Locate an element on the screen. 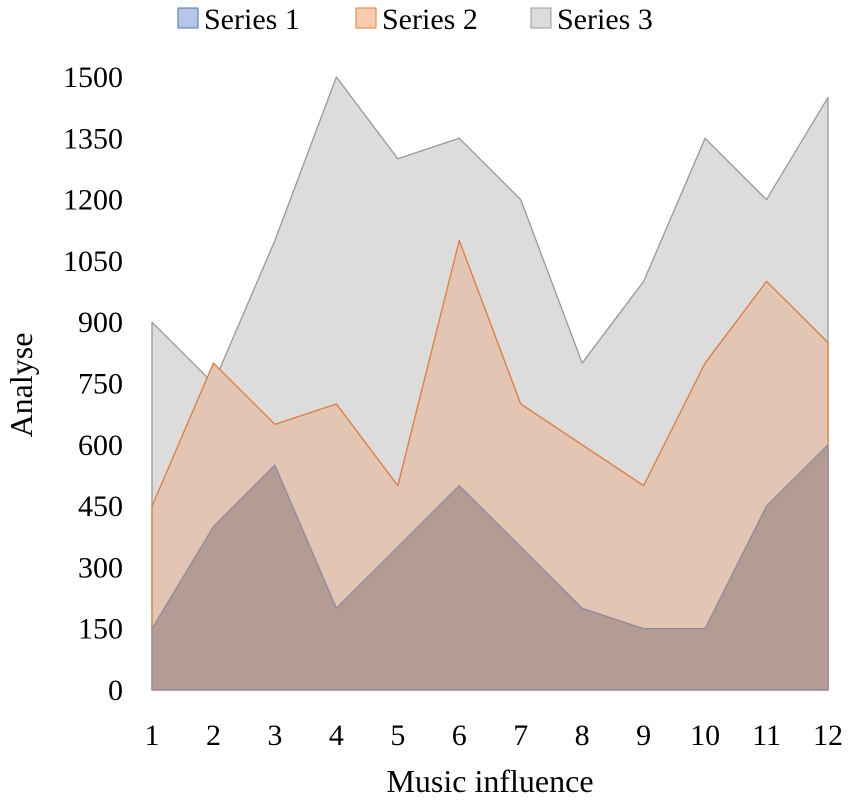 This screenshot has height=800, width=851. y-tick-label: 1500 is located at coordinates (93, 77).